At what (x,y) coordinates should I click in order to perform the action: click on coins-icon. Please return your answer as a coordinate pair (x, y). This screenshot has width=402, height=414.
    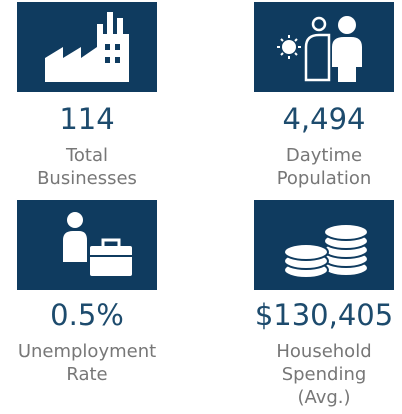
    Looking at the image, I should click on (324, 245).